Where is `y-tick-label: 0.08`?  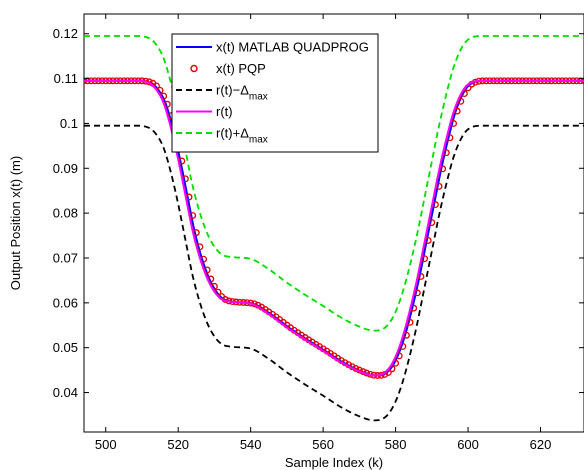
y-tick-label: 0.08 is located at coordinates (65, 213).